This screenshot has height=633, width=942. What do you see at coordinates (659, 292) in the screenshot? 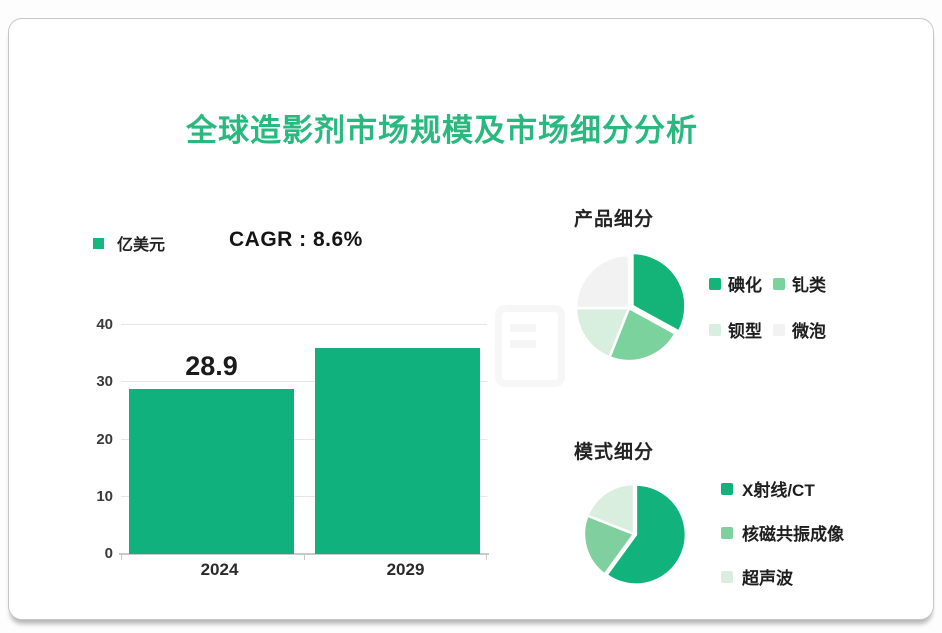
I see `pie-slice-碘化` at bounding box center [659, 292].